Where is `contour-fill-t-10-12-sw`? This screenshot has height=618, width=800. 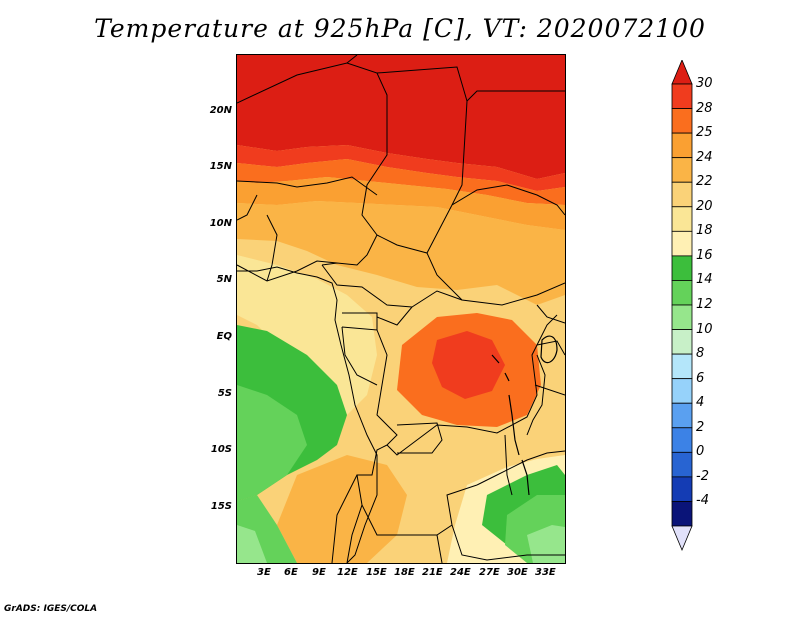
contour-fill-t-10-12-sw is located at coordinates (252, 544).